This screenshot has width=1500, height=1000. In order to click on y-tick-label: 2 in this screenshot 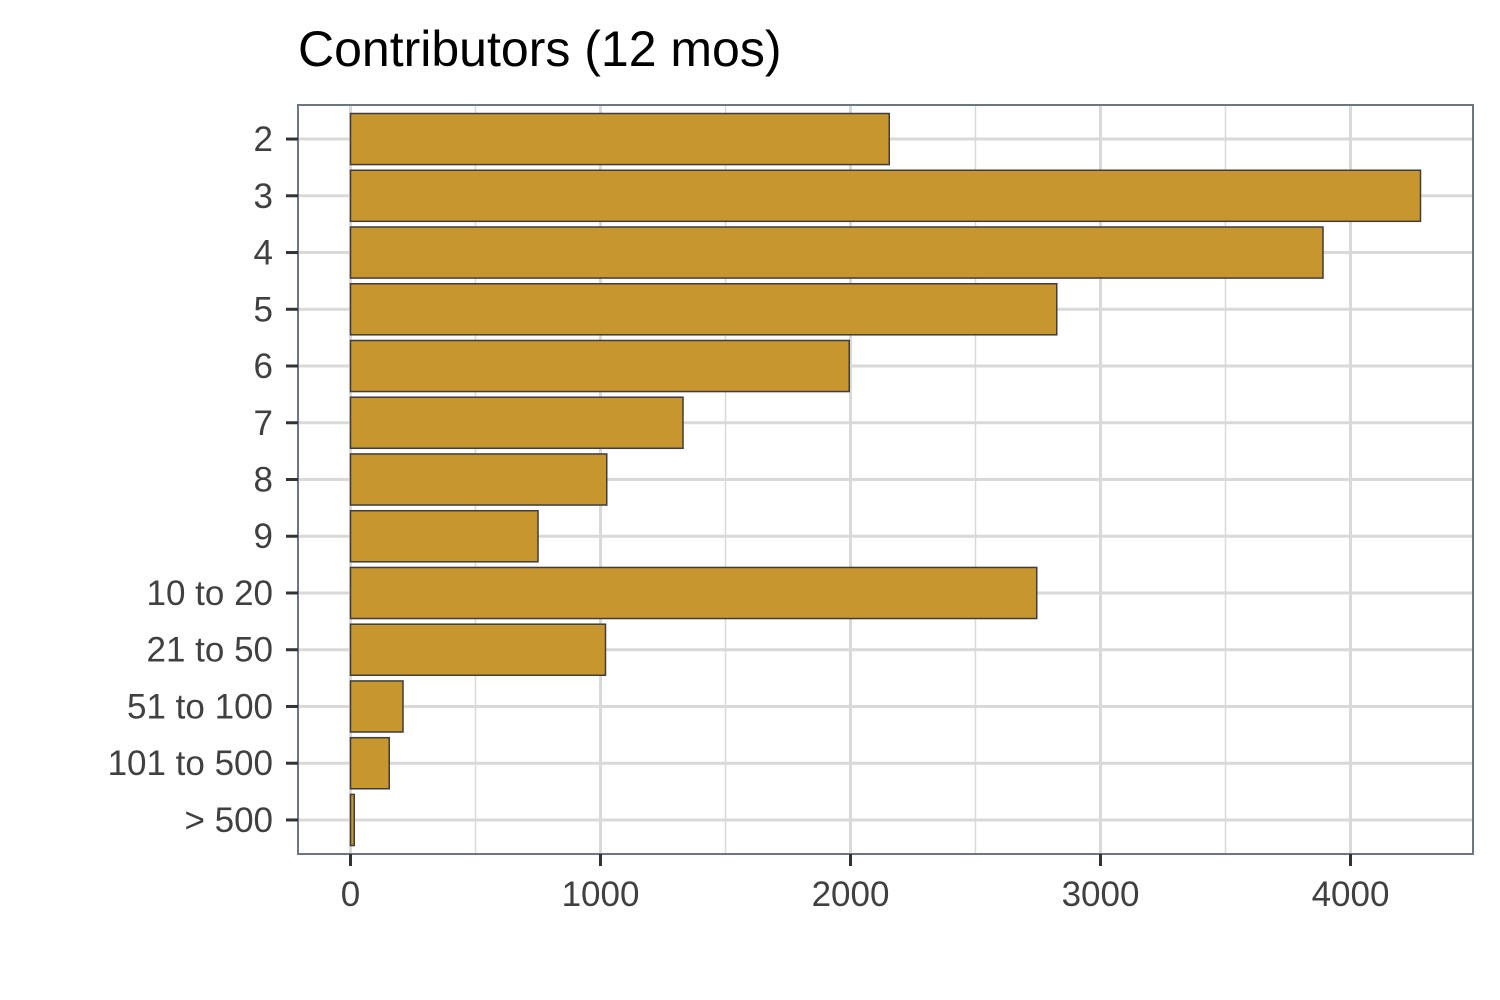, I will do `click(263, 139)`.